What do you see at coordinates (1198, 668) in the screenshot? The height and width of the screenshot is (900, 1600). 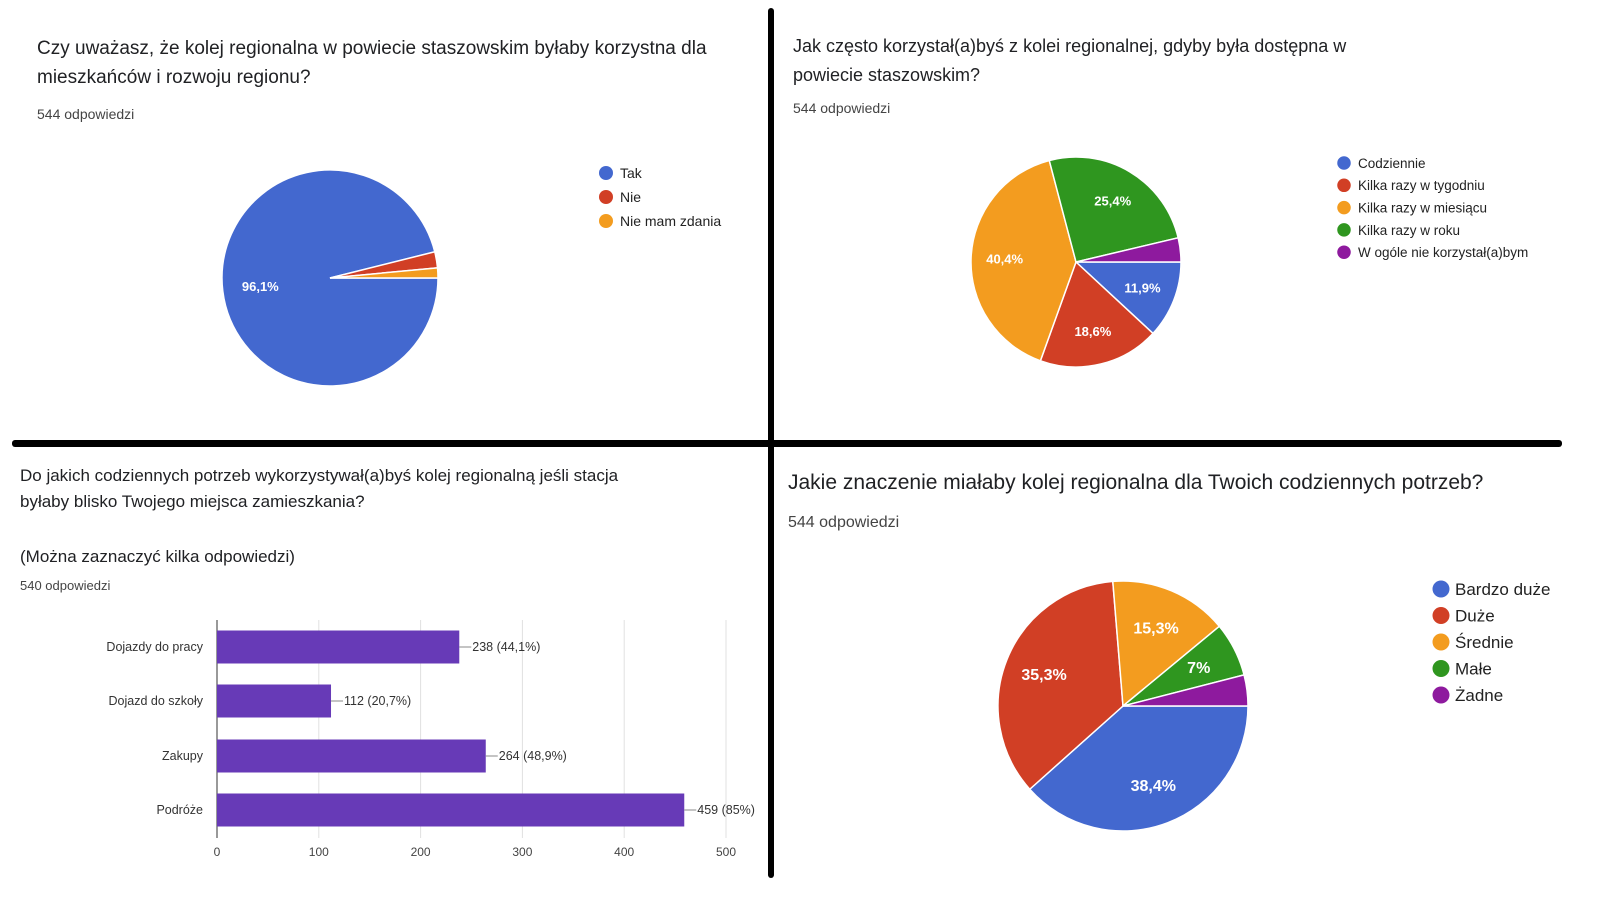 I see `chart4-slice-label: 7%` at bounding box center [1198, 668].